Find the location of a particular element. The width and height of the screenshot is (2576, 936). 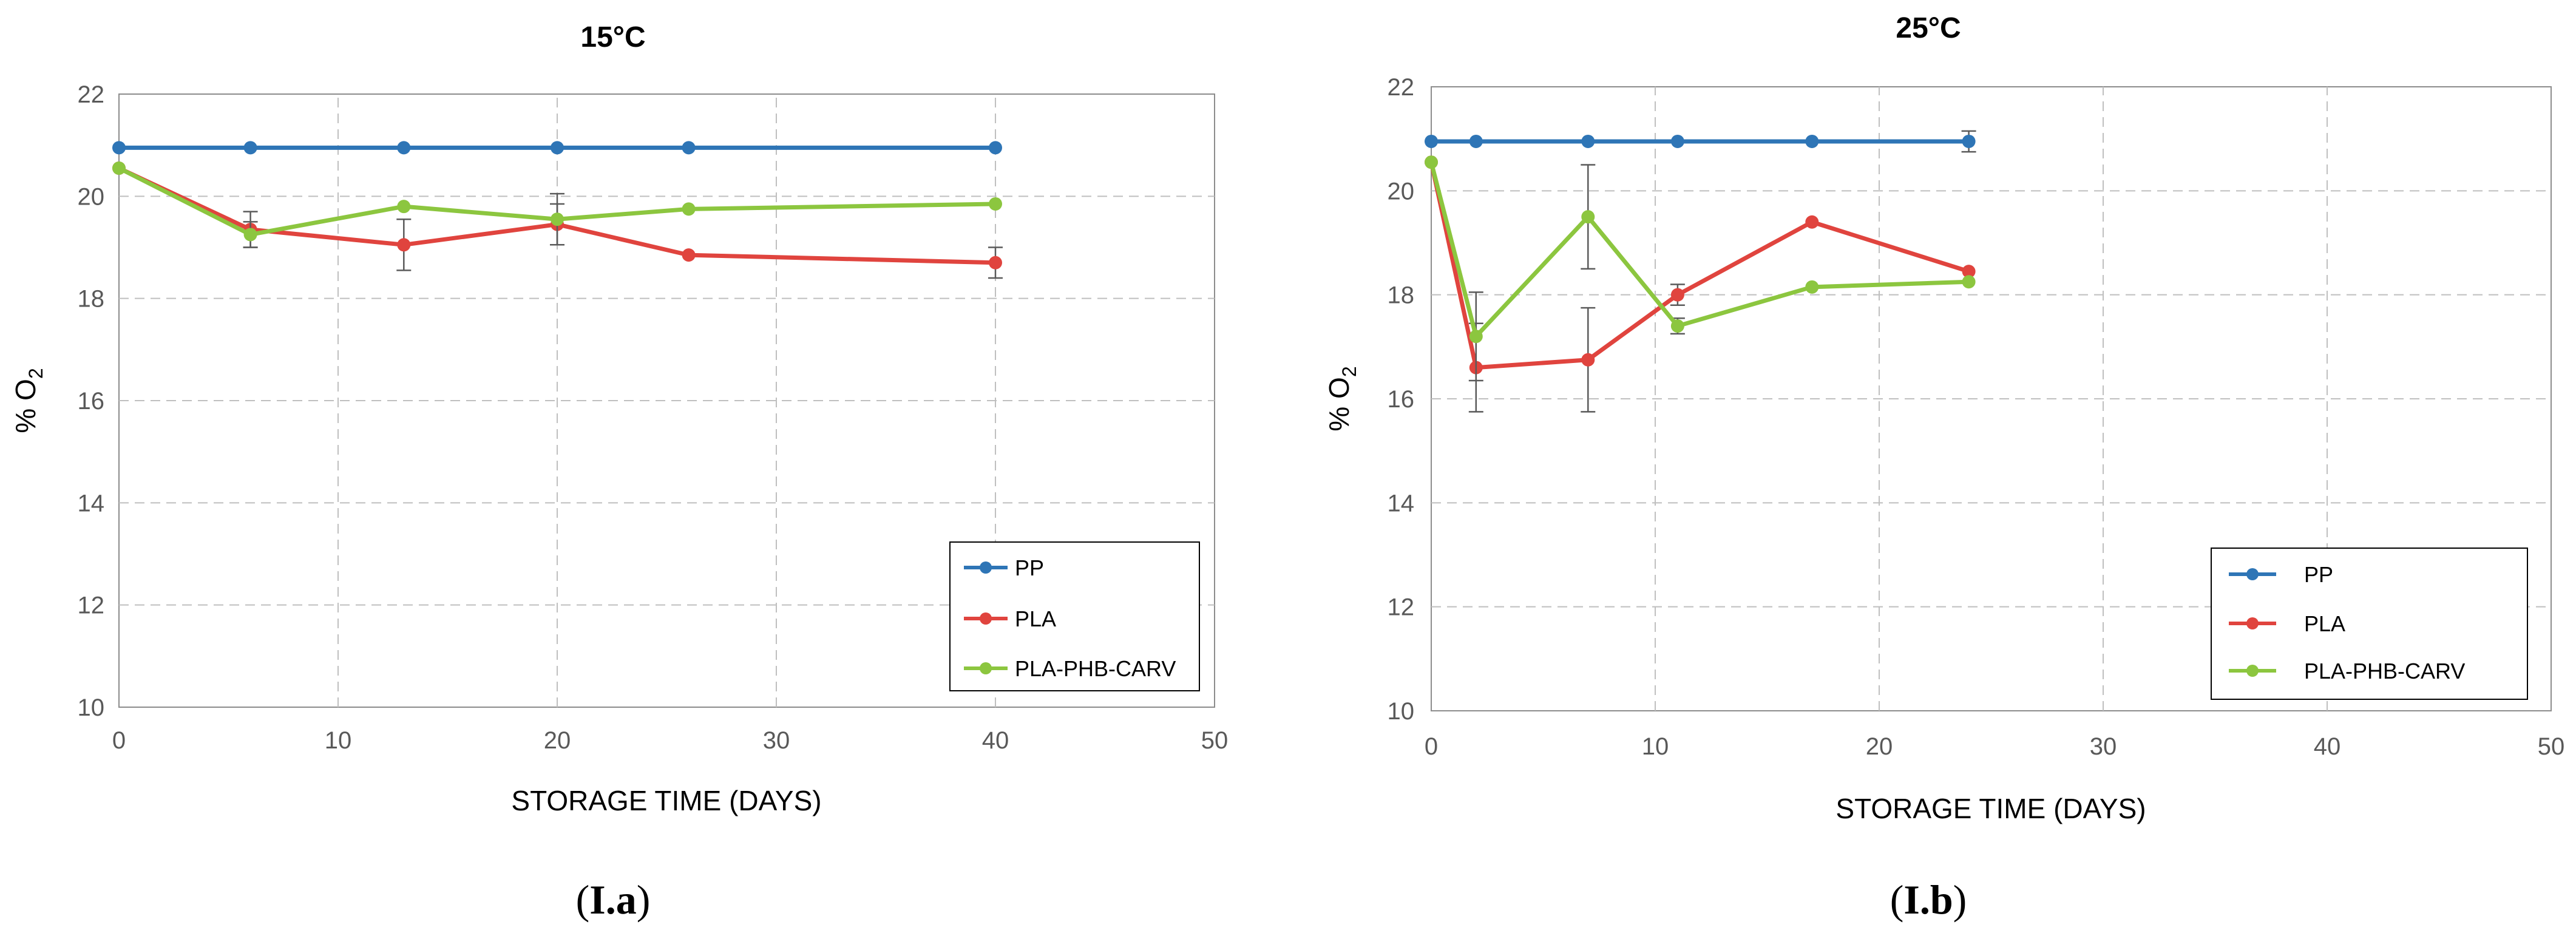

chart-title: 15°C is located at coordinates (612, 37).